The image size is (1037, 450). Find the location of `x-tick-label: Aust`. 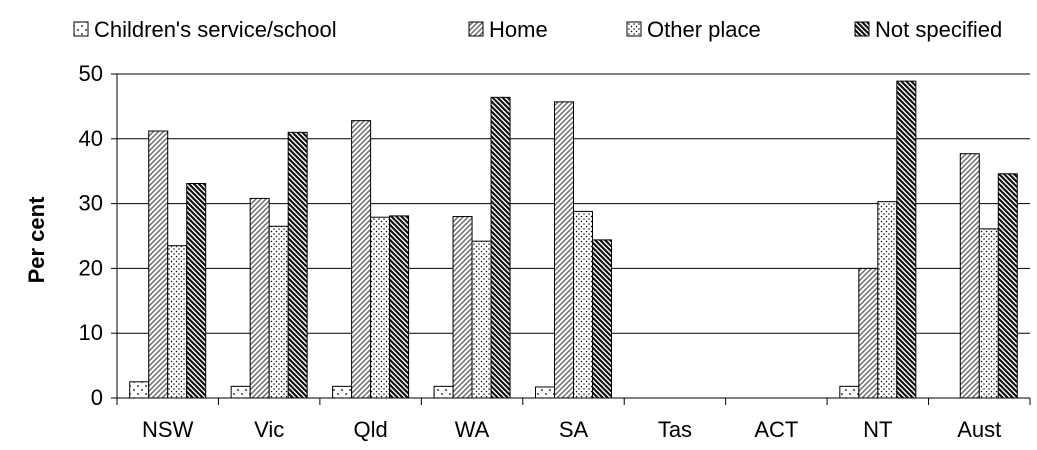

x-tick-label: Aust is located at coordinates (979, 429).